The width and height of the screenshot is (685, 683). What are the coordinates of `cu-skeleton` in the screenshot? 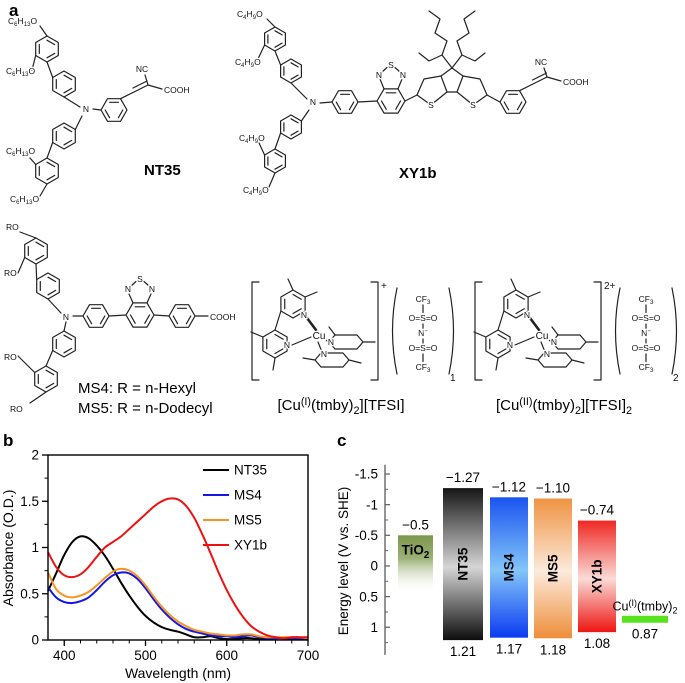 It's located at (352, 329).